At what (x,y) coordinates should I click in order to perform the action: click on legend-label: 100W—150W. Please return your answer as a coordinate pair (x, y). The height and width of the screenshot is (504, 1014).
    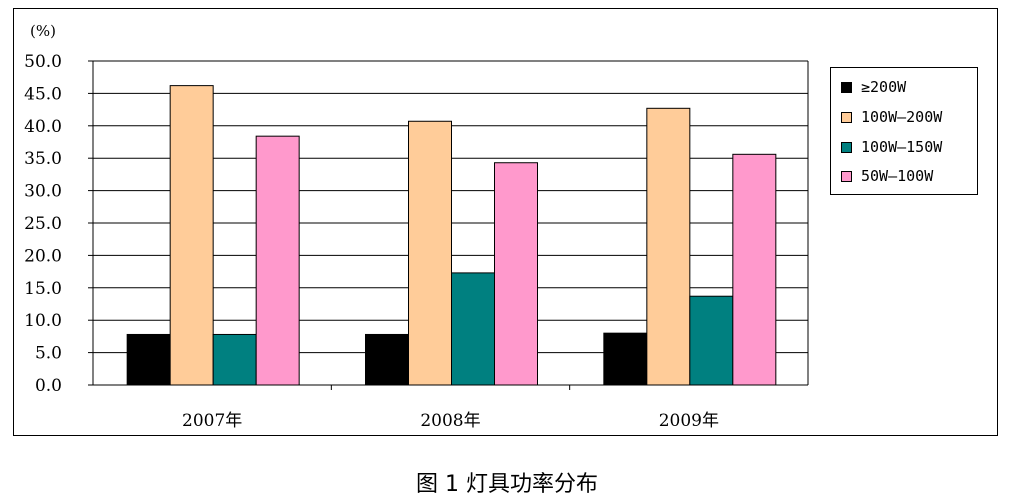
    Looking at the image, I should click on (902, 147).